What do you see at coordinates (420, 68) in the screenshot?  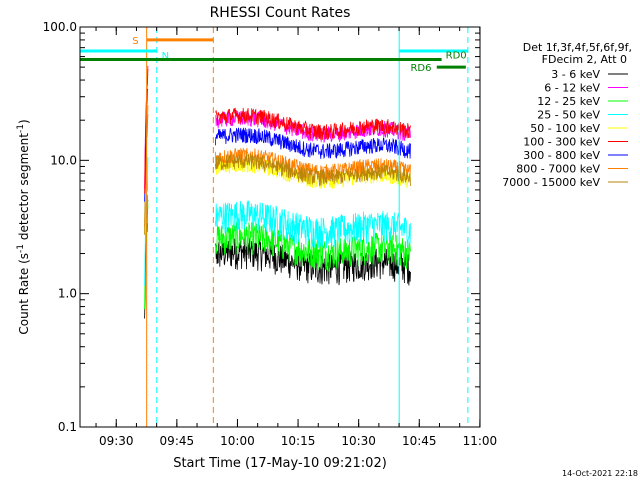 I see `rd6-label: RD6` at bounding box center [420, 68].